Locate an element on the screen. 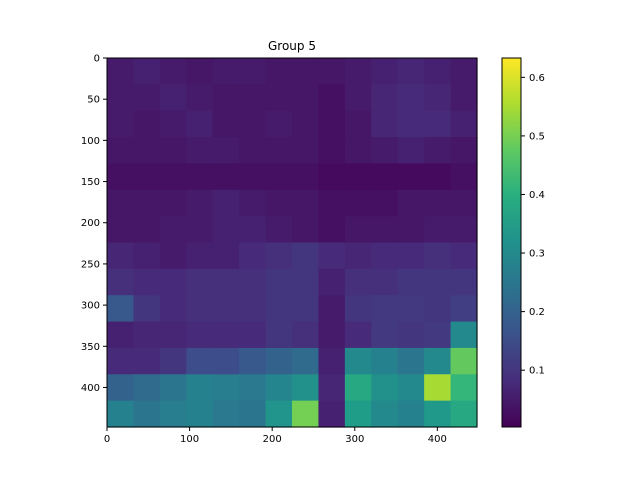 This screenshot has width=640, height=480. chart-title: Group 5 is located at coordinates (292, 46).